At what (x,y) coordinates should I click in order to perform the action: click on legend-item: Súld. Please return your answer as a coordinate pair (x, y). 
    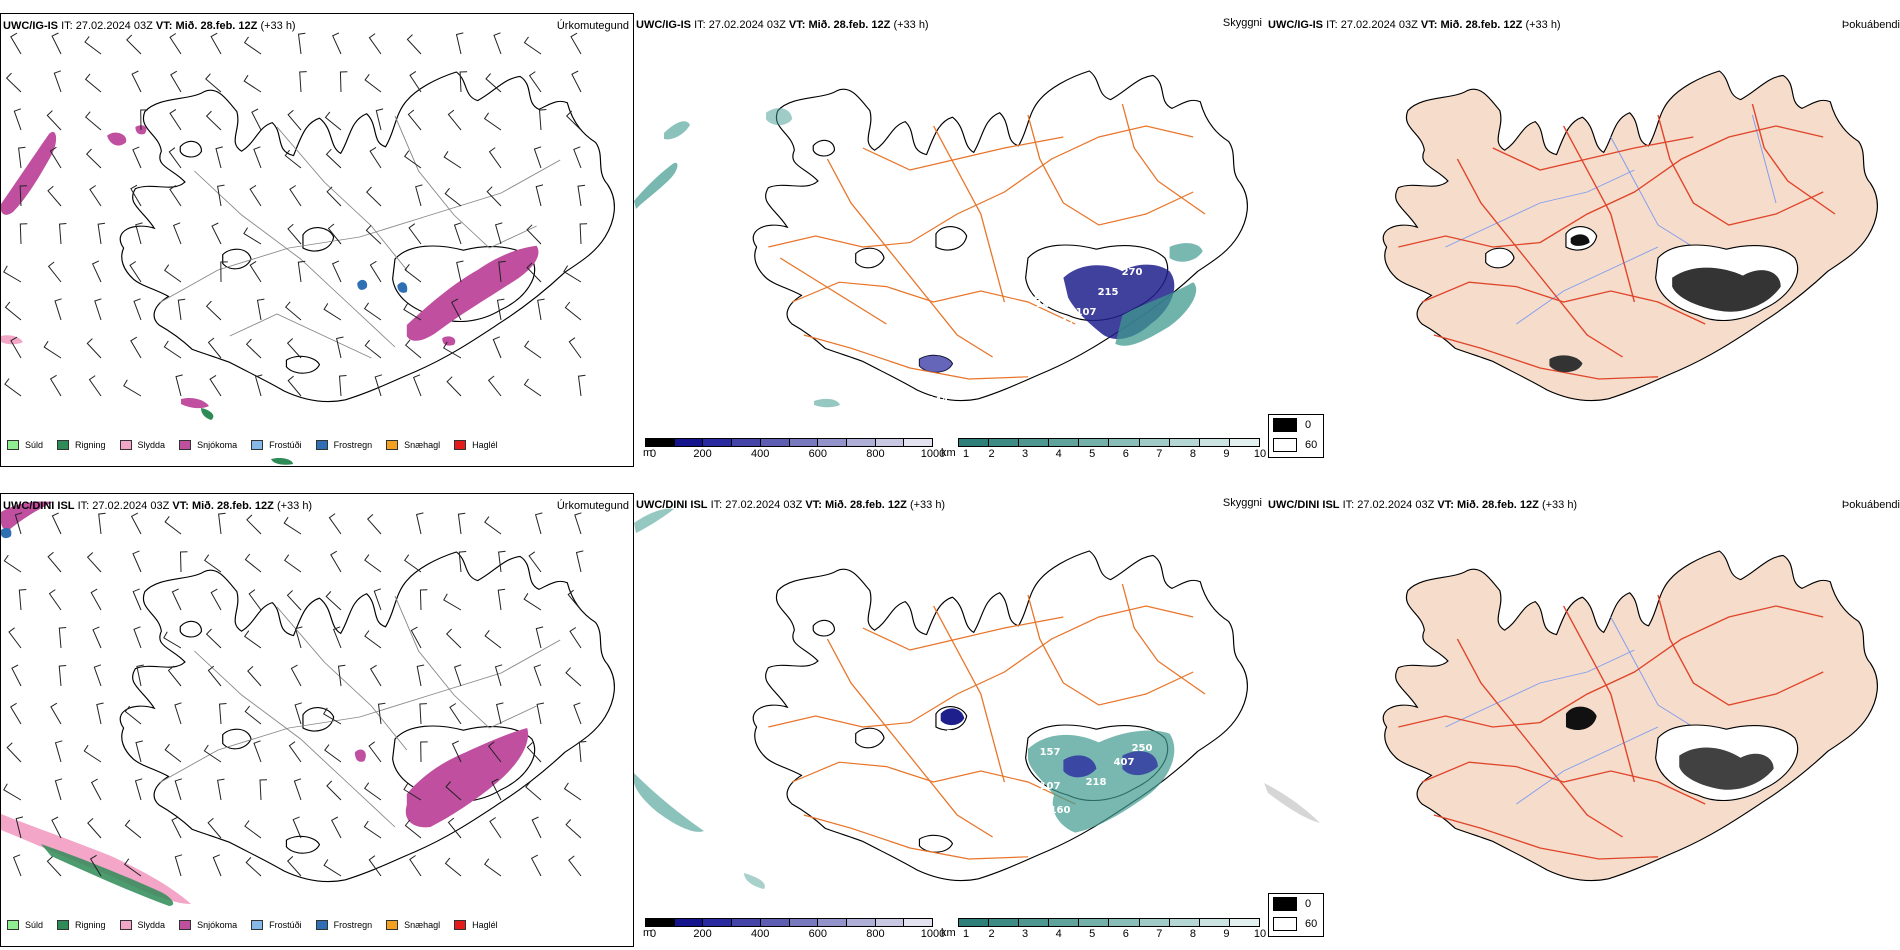
    Looking at the image, I should click on (25, 925).